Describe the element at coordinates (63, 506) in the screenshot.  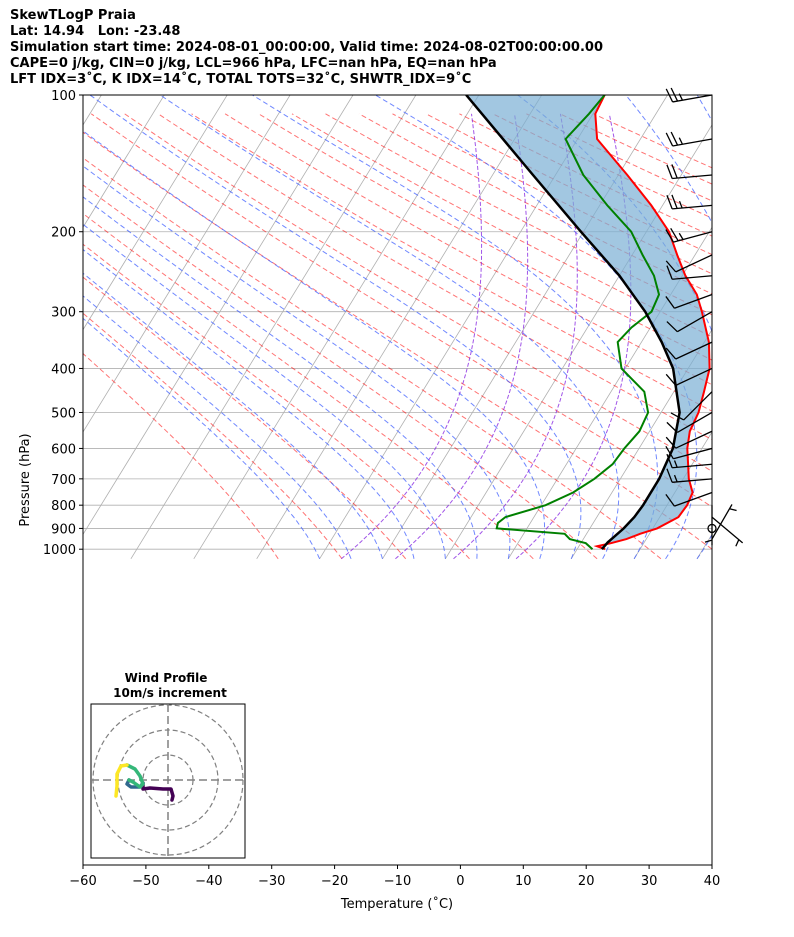
I see `y-tick-label: 800` at that location.